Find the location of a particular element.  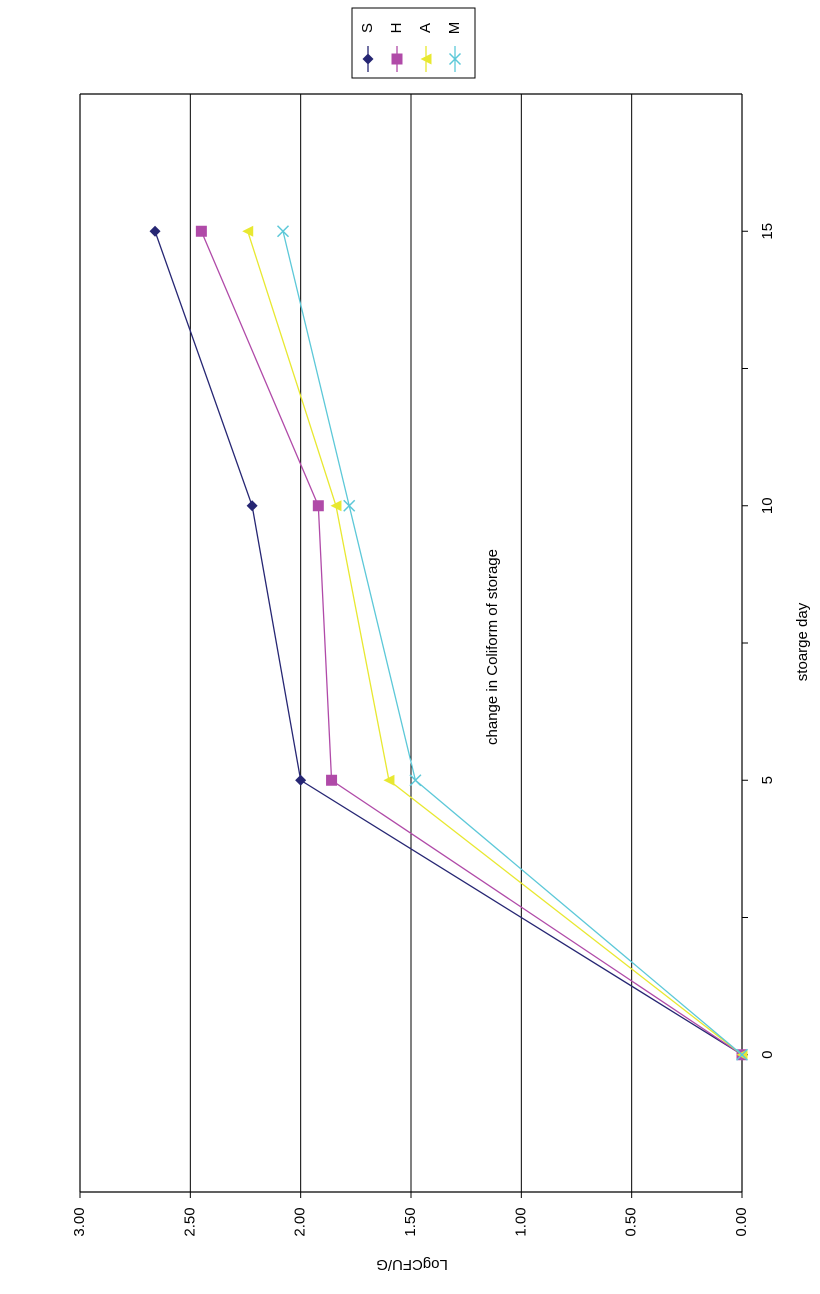

x-tick-label: 5 is located at coordinates (767, 780).